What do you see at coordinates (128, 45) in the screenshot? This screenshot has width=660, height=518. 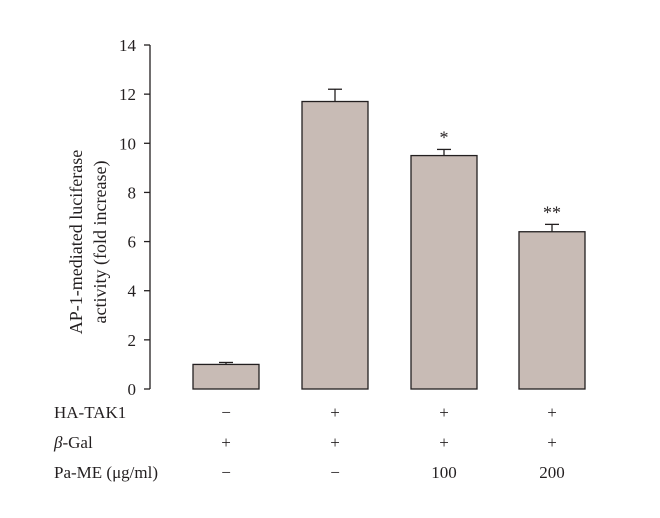 I see `y-tick-label: 14` at bounding box center [128, 45].